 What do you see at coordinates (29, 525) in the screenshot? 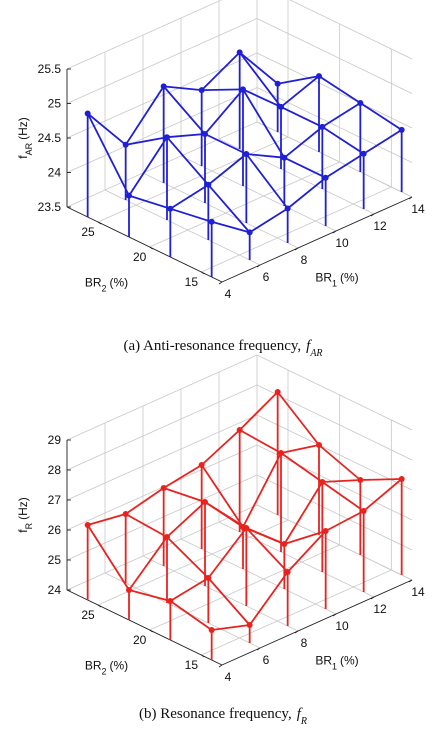
I see `z-axis-label-sub: R` at bounding box center [29, 525].